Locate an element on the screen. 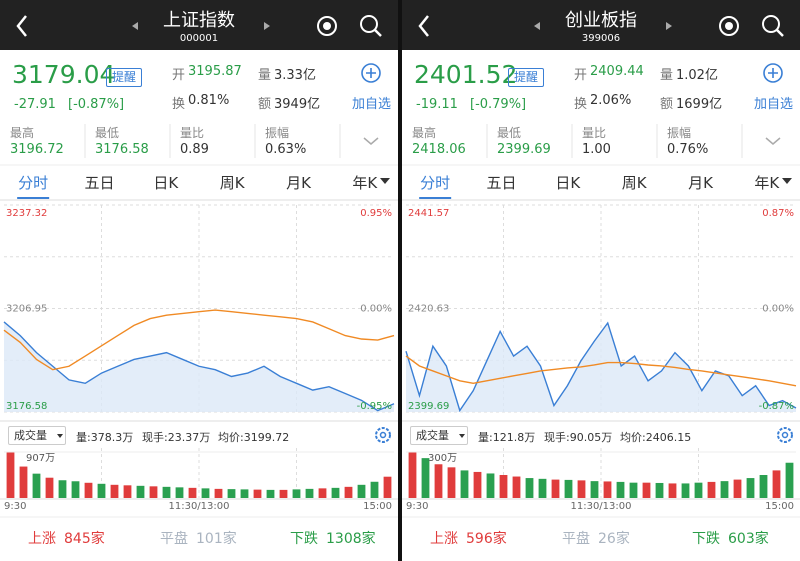 Image resolution: width=800 pixels, height=561 pixels. x-label: 9:30 is located at coordinates (417, 506).